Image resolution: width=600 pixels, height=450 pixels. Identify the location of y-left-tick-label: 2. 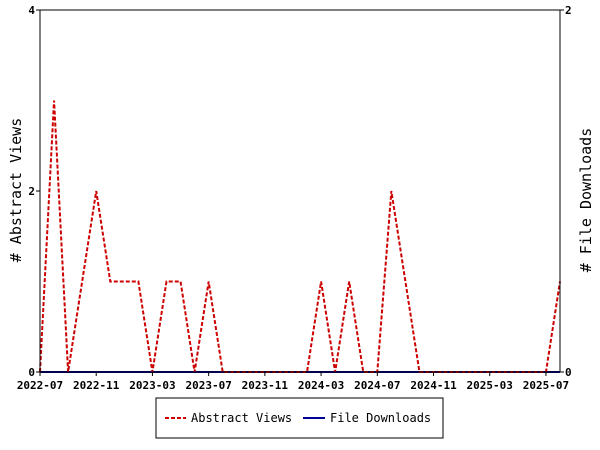
(31, 191).